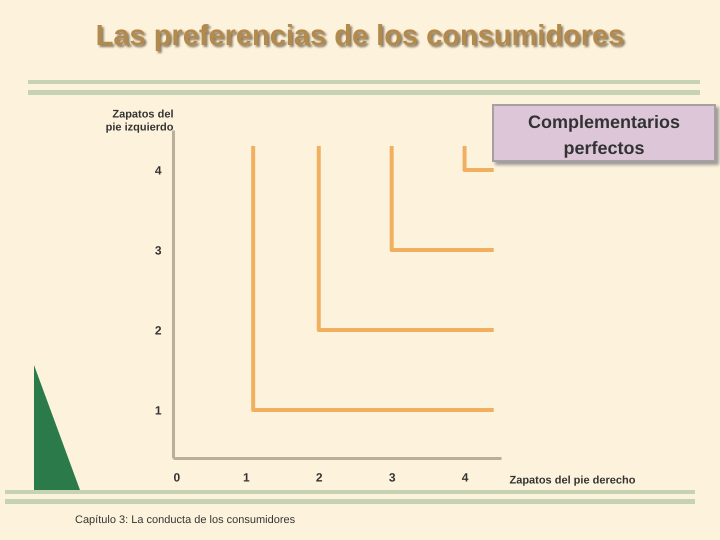 The width and height of the screenshot is (720, 540). Describe the element at coordinates (185, 520) in the screenshot. I see `text: Capítulo 3: La conducta de los consumidores` at that location.